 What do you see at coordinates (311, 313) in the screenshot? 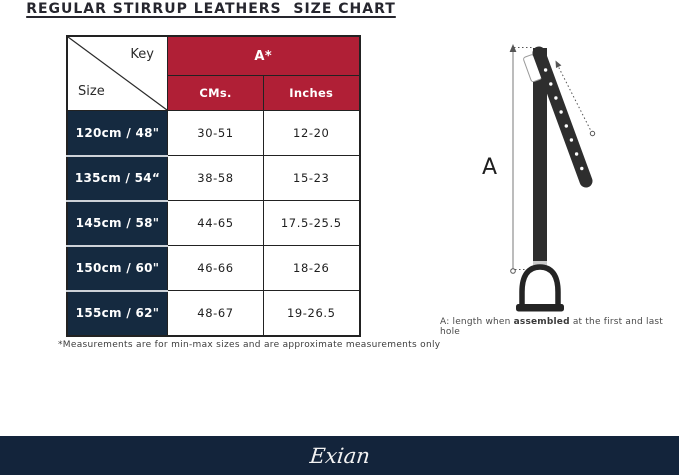
I see `inches-value-cell: 19-26.5` at bounding box center [311, 313].